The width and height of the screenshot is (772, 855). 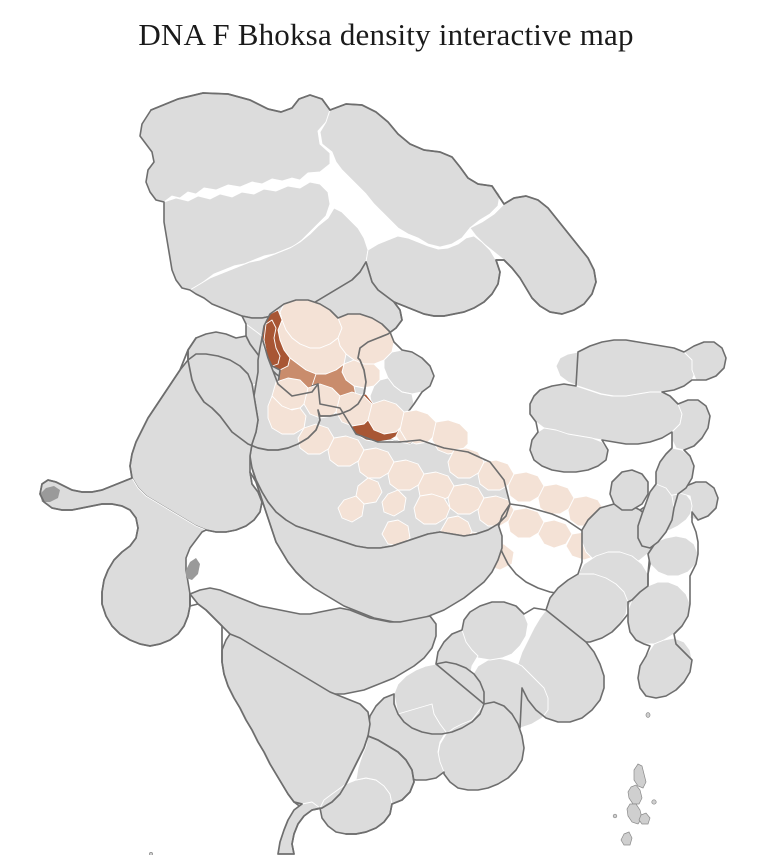 What do you see at coordinates (466, 499) in the screenshot?
I see `district-hardoi` at bounding box center [466, 499].